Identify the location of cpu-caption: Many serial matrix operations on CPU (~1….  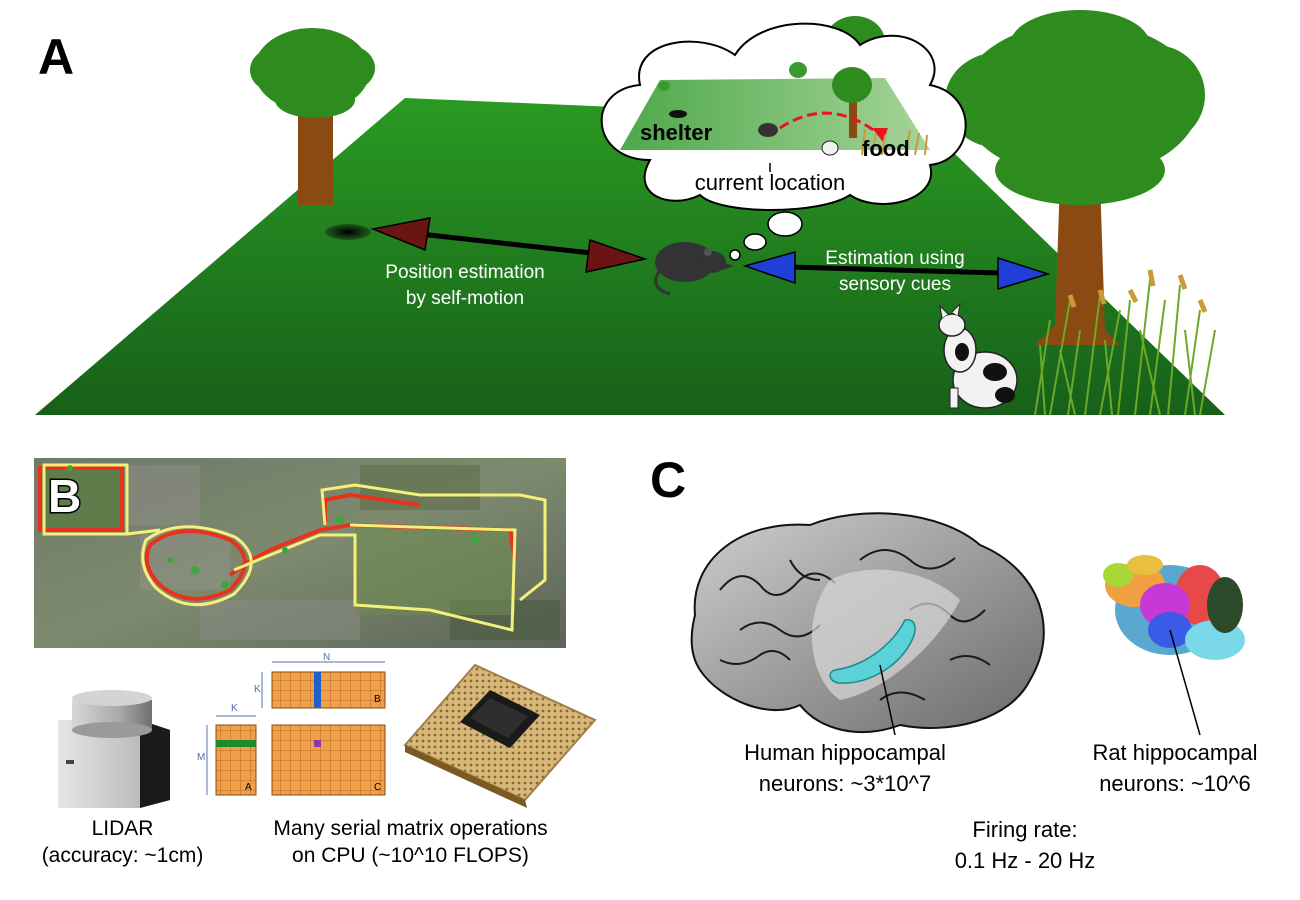
(410, 842).